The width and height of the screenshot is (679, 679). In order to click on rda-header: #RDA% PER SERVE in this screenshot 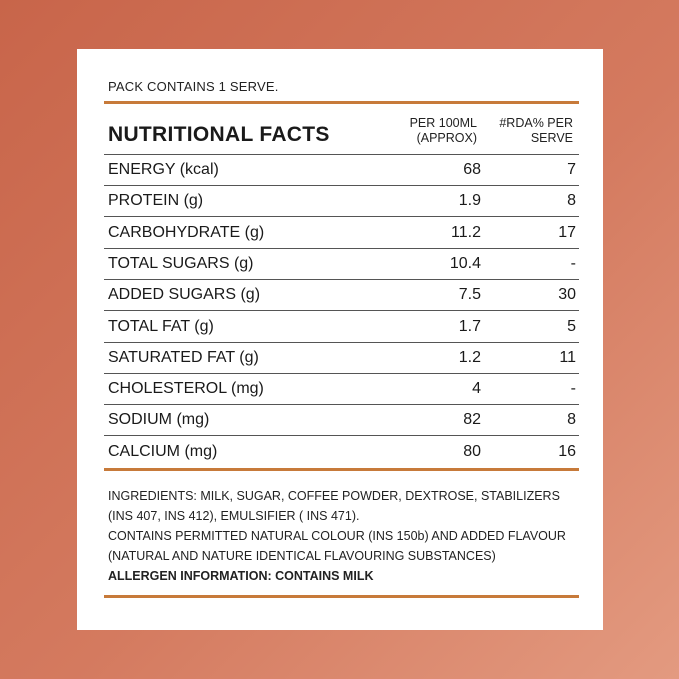, I will do `click(536, 131)`.